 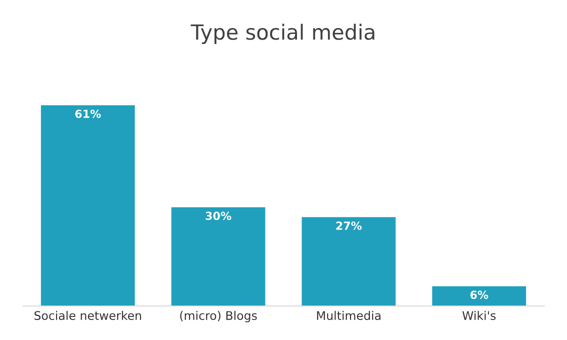 I want to click on x-tick-label: Sociale netwerken, so click(x=88, y=315).